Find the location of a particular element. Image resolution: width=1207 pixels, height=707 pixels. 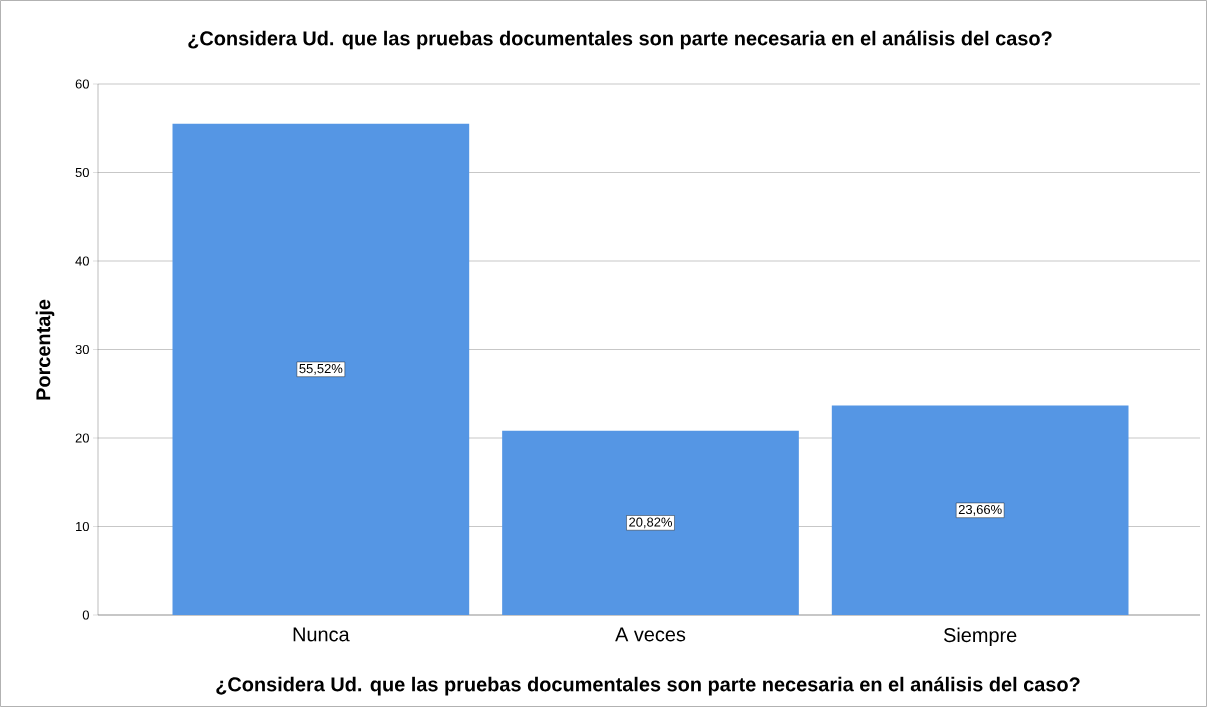

y-axis-title: Porcentaje is located at coordinates (45, 349).